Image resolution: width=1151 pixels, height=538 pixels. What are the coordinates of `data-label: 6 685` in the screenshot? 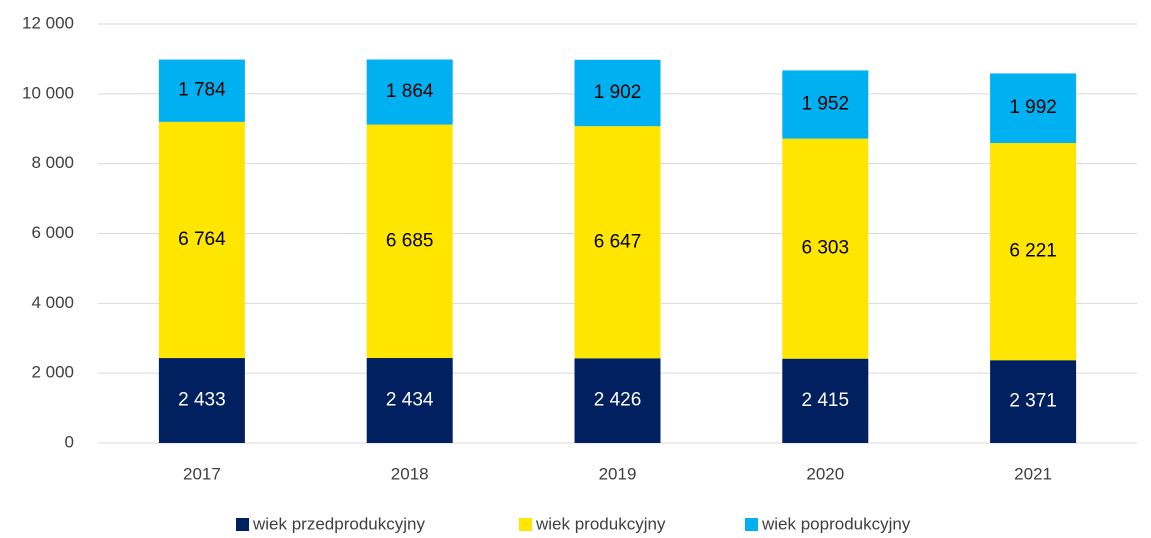 It's located at (410, 240).